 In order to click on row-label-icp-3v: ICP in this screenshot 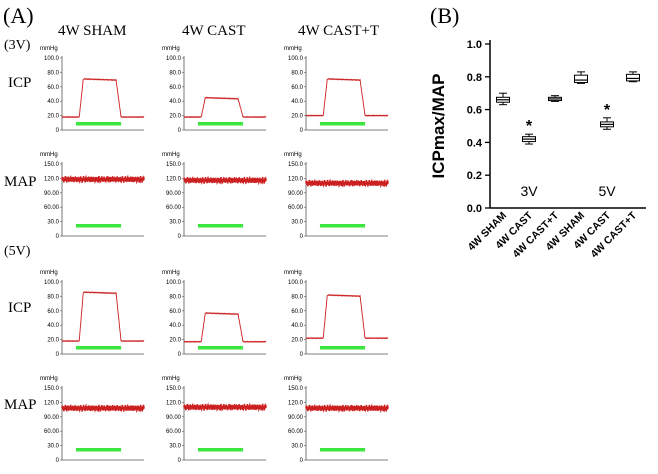, I will do `click(20, 83)`.